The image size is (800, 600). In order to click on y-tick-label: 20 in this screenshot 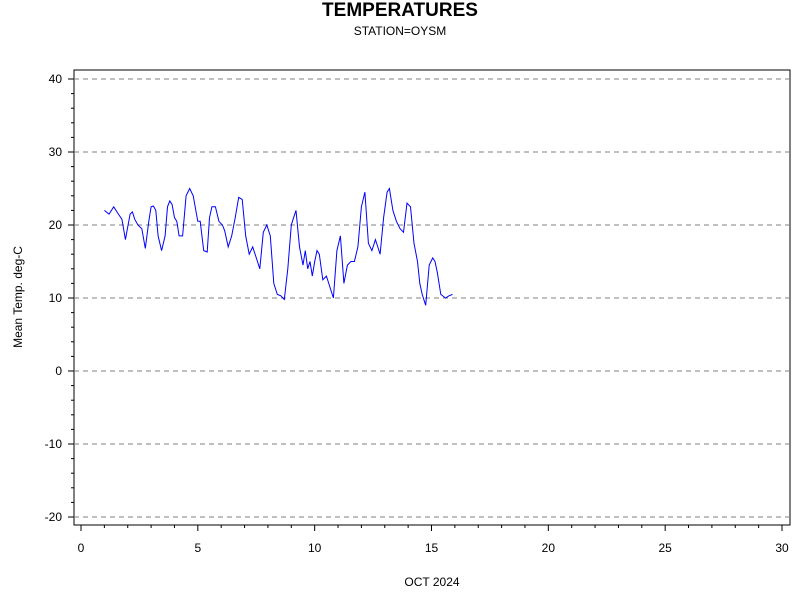, I will do `click(56, 225)`.